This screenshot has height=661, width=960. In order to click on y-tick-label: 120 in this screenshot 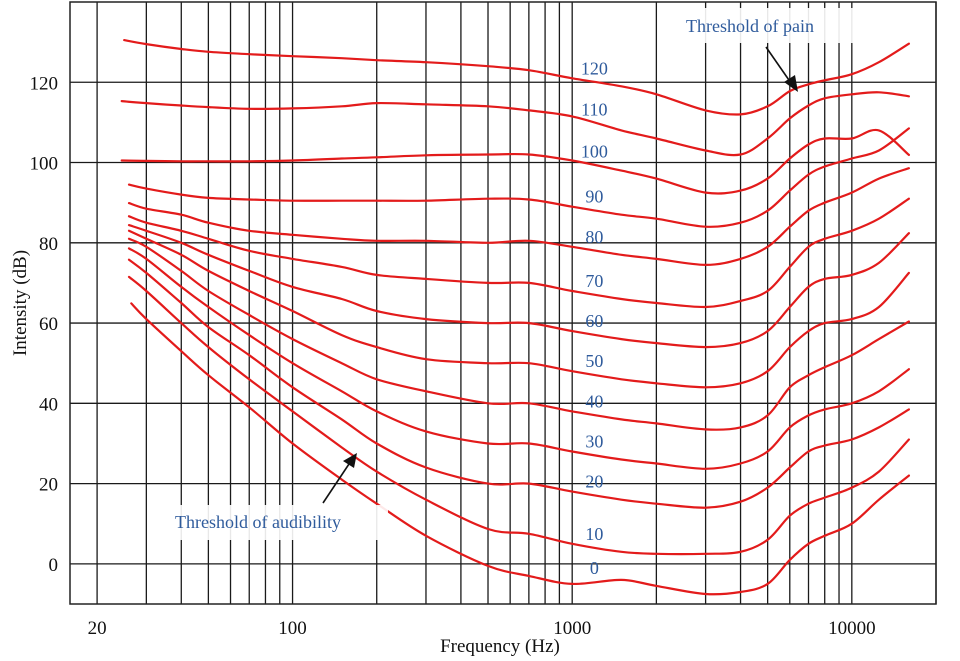, I will do `click(44, 83)`.